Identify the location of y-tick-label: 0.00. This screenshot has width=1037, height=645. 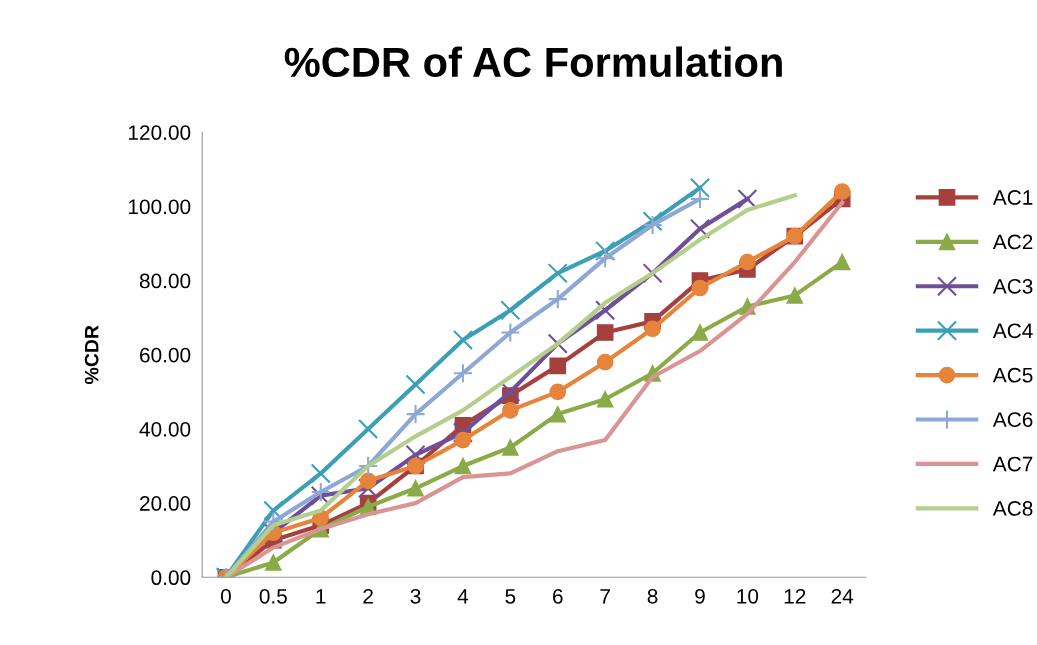
(171, 578).